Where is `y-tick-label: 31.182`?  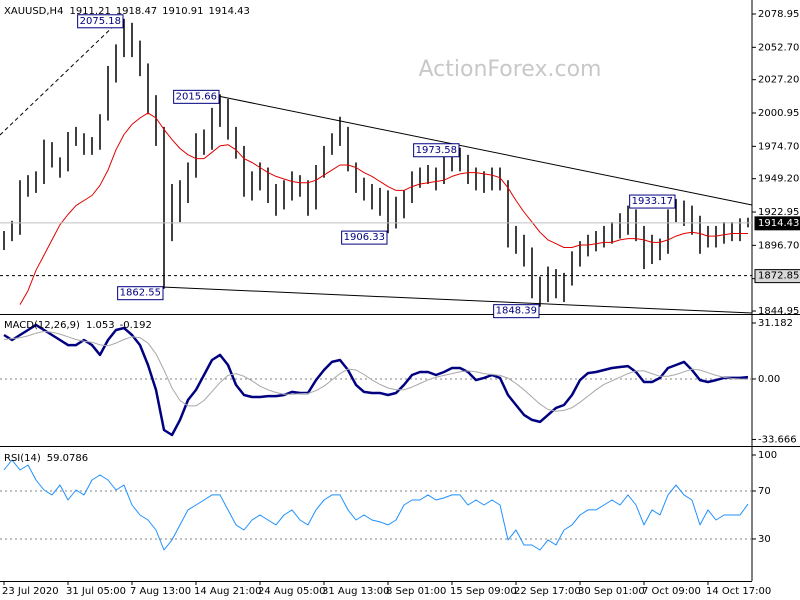
y-tick-label: 31.182 is located at coordinates (775, 323).